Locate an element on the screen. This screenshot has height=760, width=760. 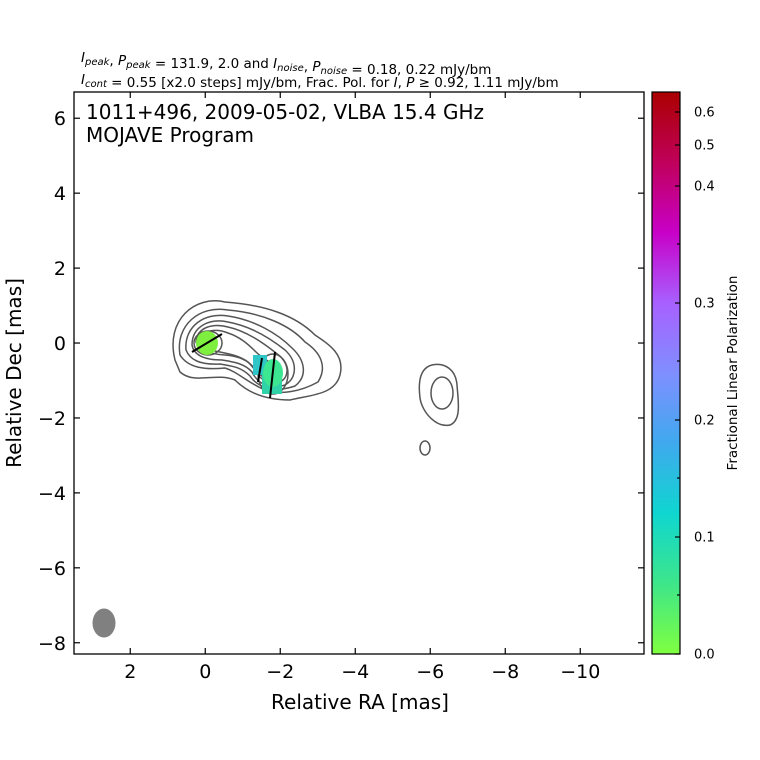
contour-small-blob is located at coordinates (425, 448).